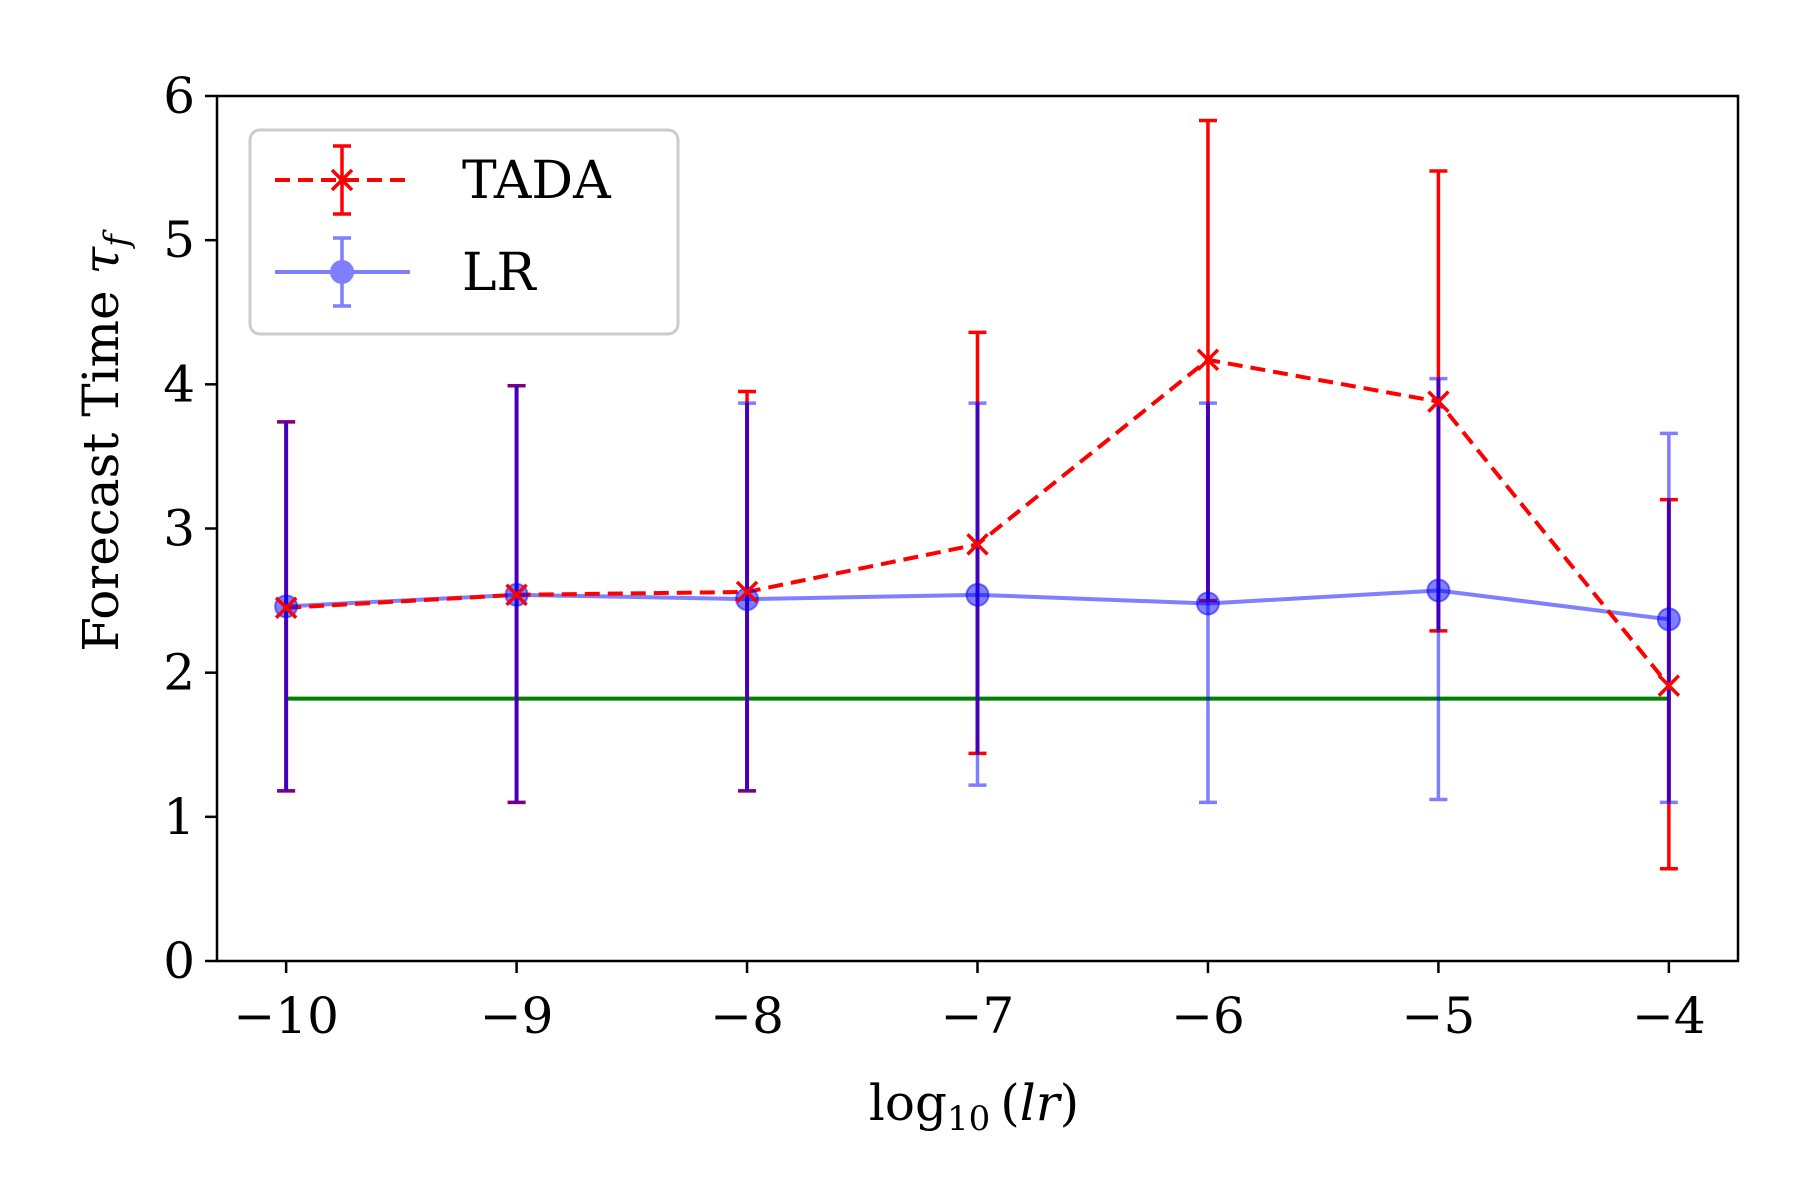 This screenshot has width=1800, height=1200. I want to click on x-tick-label: −10, so click(286, 1016).